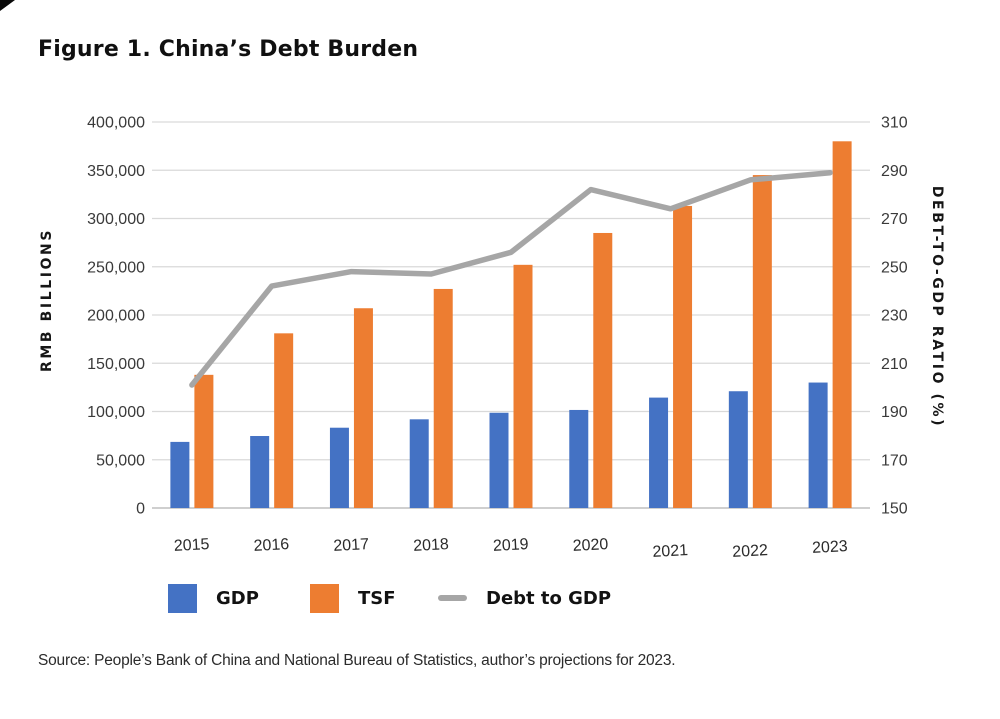  Describe the element at coordinates (894, 509) in the screenshot. I see `right-axis-tick-label: 150` at that location.